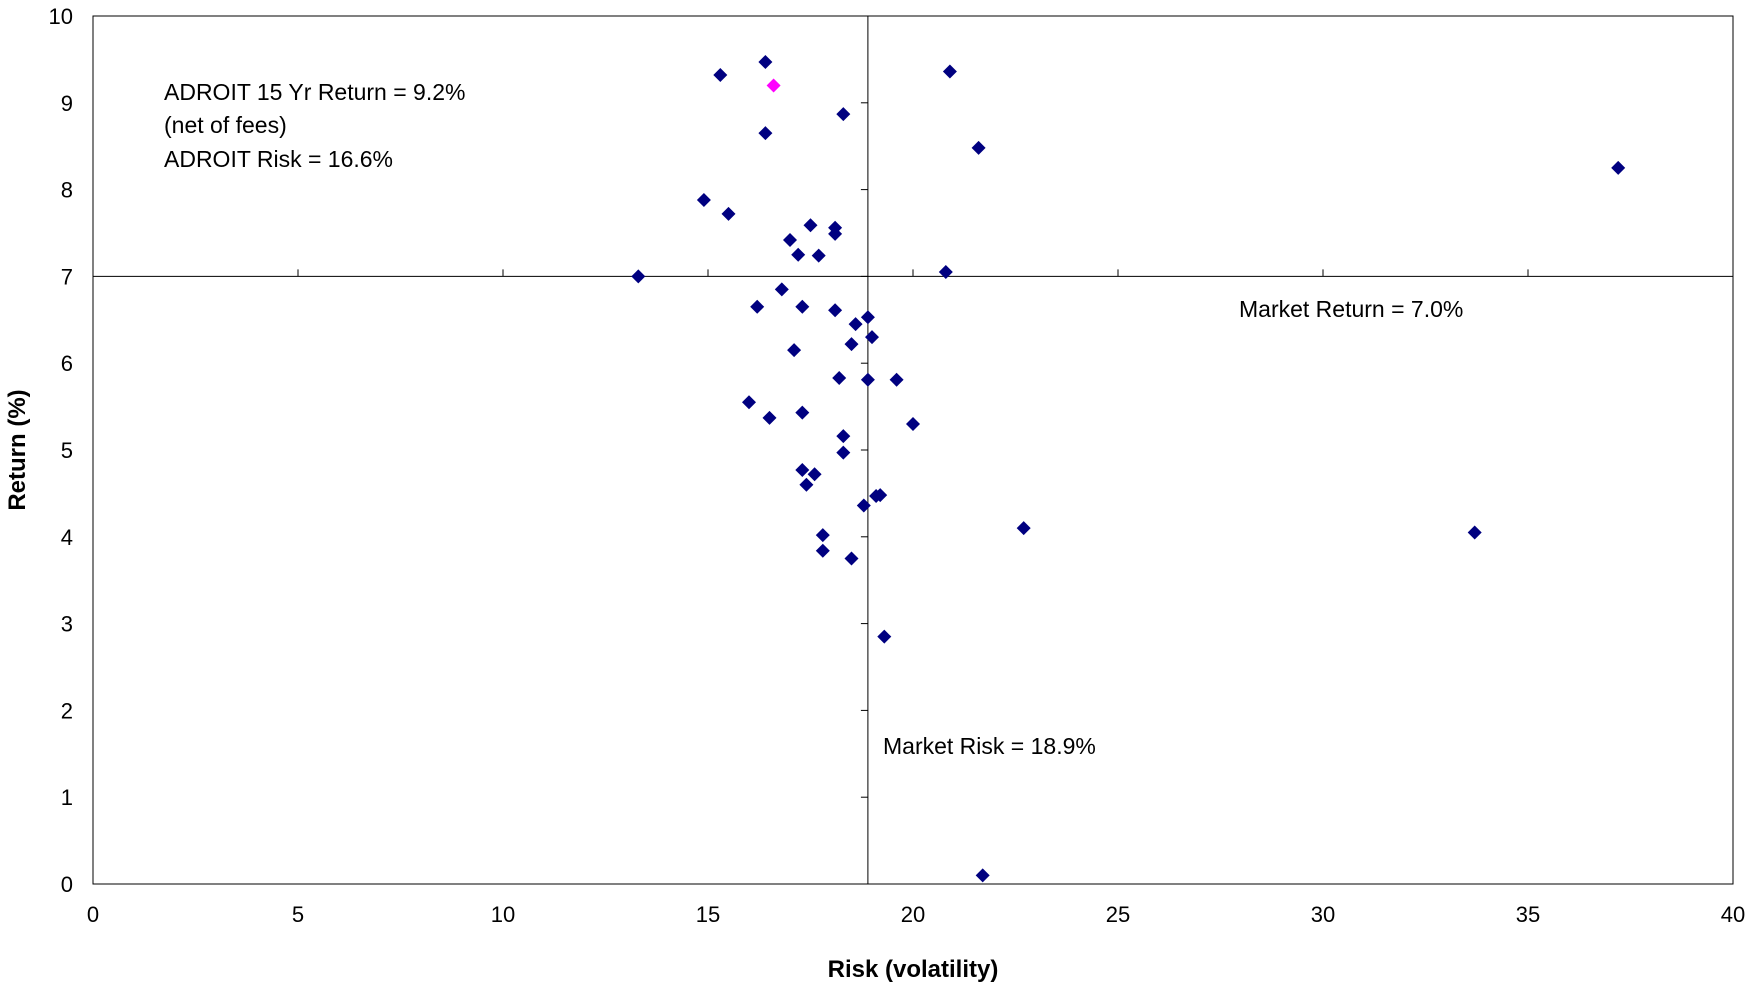  Describe the element at coordinates (93, 914) in the screenshot. I see `x-tick-label: 0` at that location.